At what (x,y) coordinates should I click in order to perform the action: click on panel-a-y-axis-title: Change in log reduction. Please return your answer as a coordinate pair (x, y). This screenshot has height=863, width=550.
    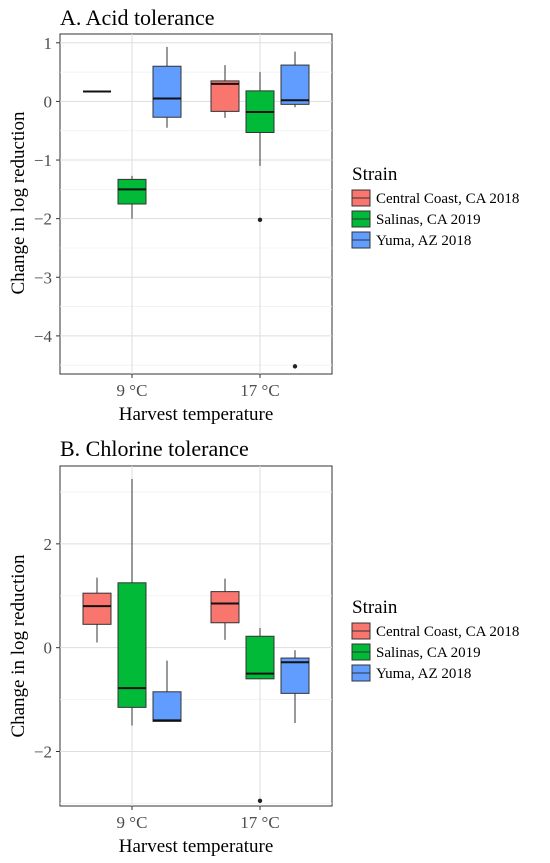
    Looking at the image, I should click on (18, 203).